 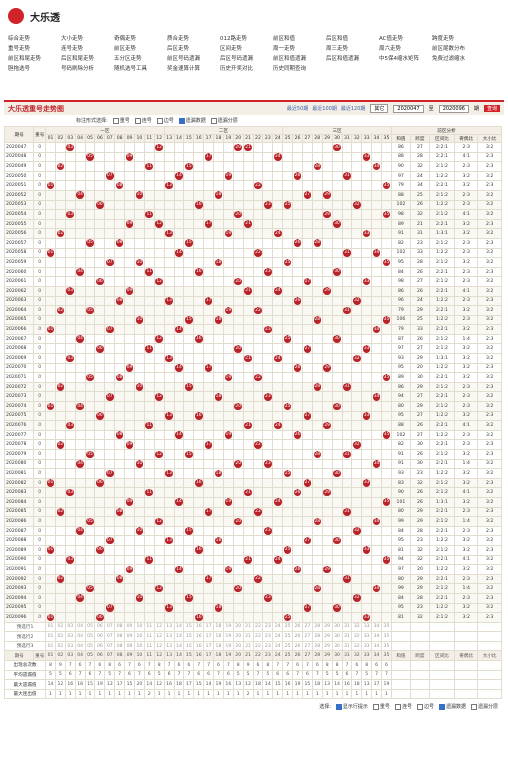 What do you see at coordinates (343, 59) in the screenshot?
I see `nav-link: 后区和值遗漏` at bounding box center [343, 59].